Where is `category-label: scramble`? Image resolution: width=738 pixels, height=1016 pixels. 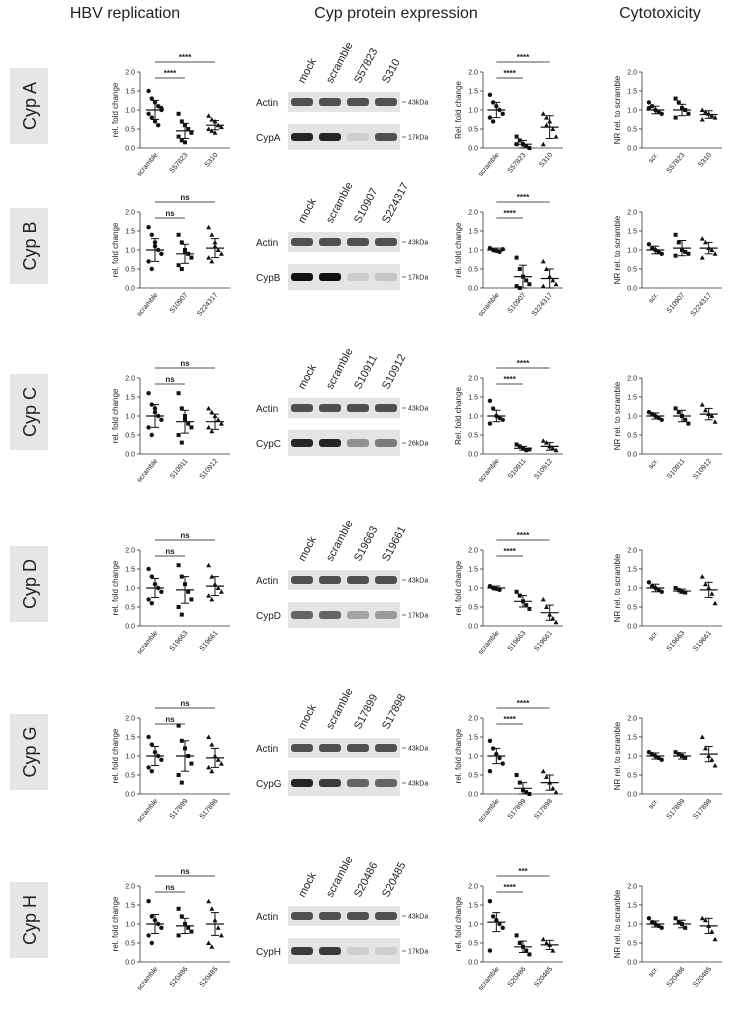
category-label: scramble is located at coordinates (148, 165).